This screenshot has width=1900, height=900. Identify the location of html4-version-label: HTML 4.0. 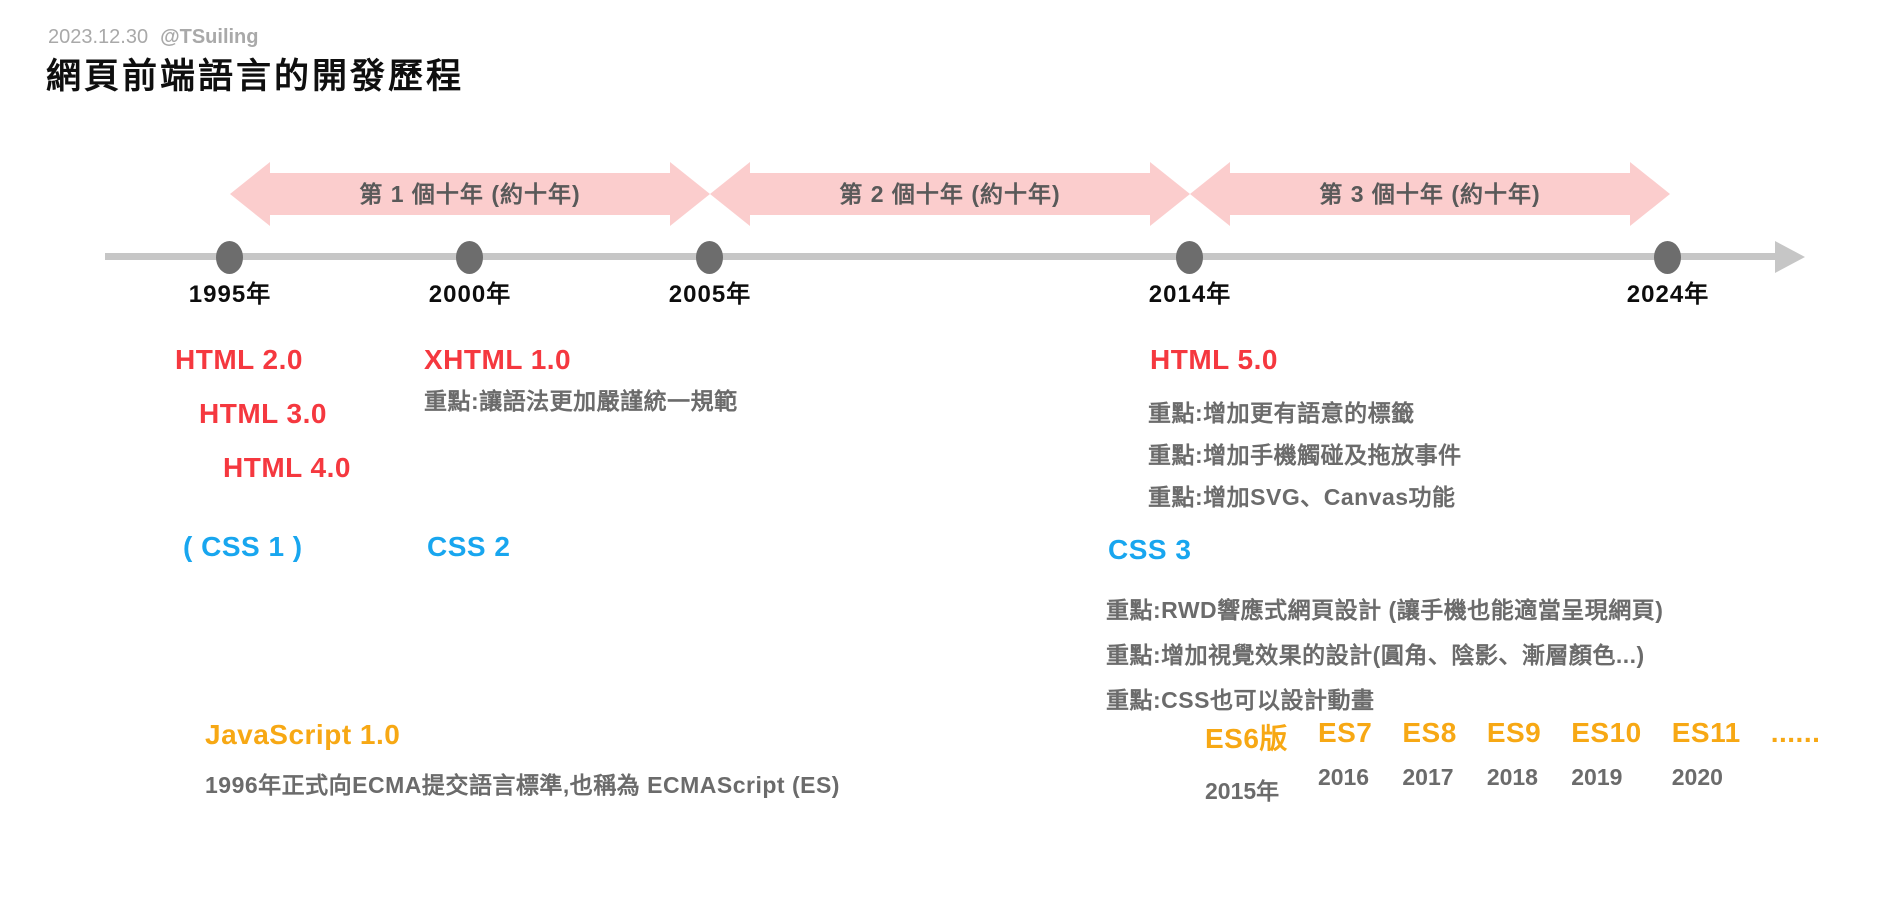
(287, 467).